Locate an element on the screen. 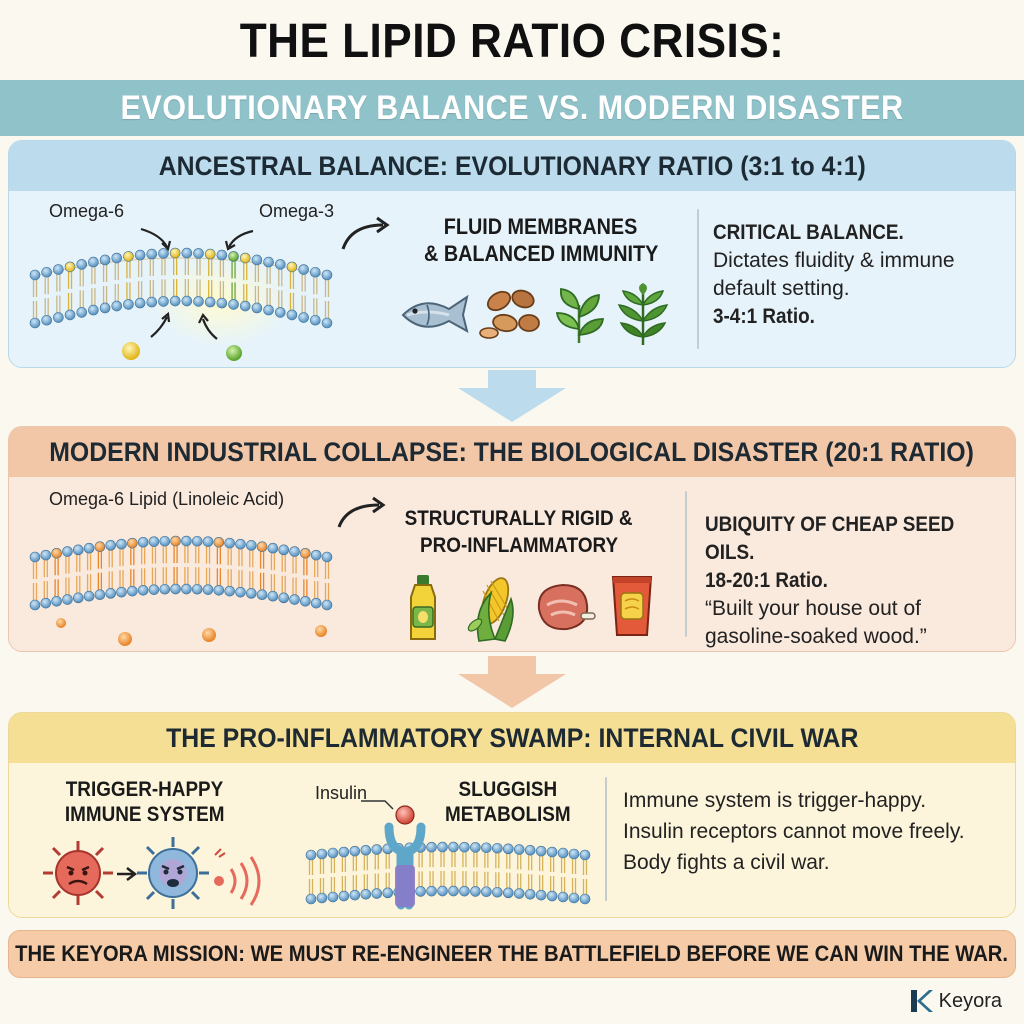 Image resolution: width=1024 pixels, height=1024 pixels. nuts-icon is located at coordinates (509, 314).